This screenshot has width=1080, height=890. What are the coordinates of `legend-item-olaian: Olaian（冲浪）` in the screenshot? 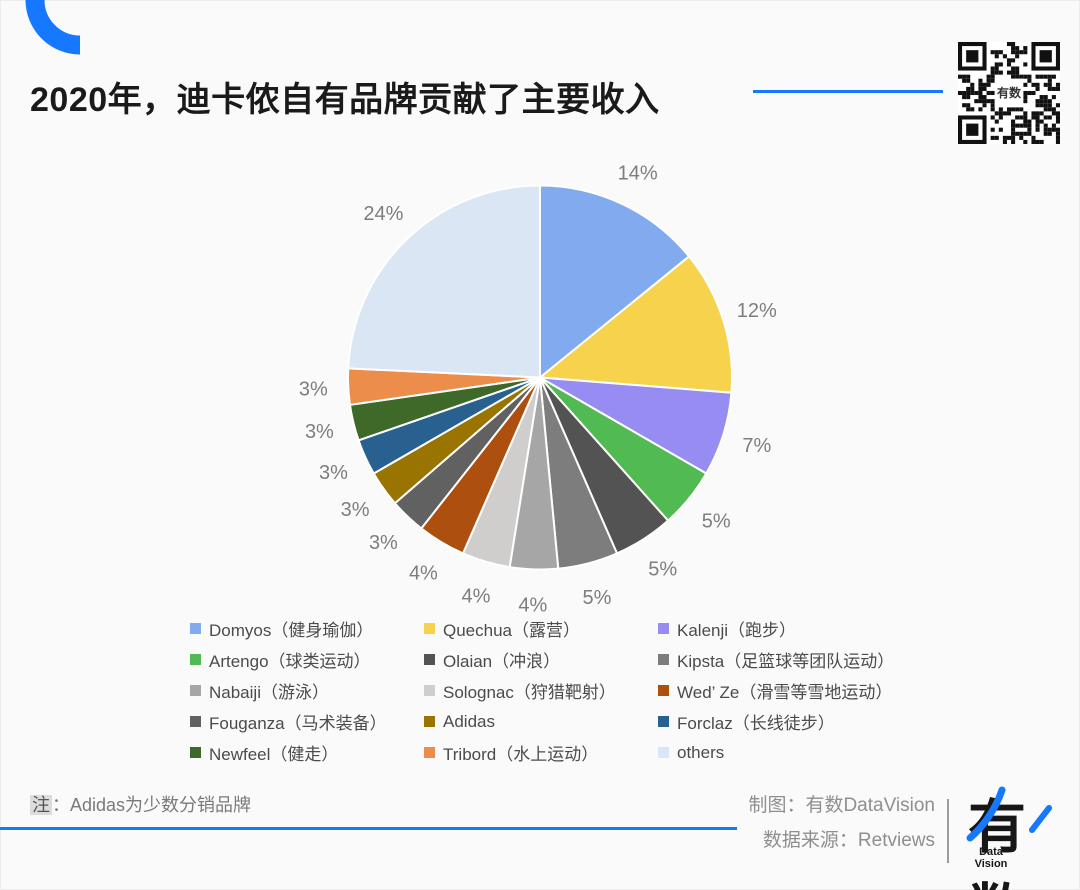 It's located at (541, 659).